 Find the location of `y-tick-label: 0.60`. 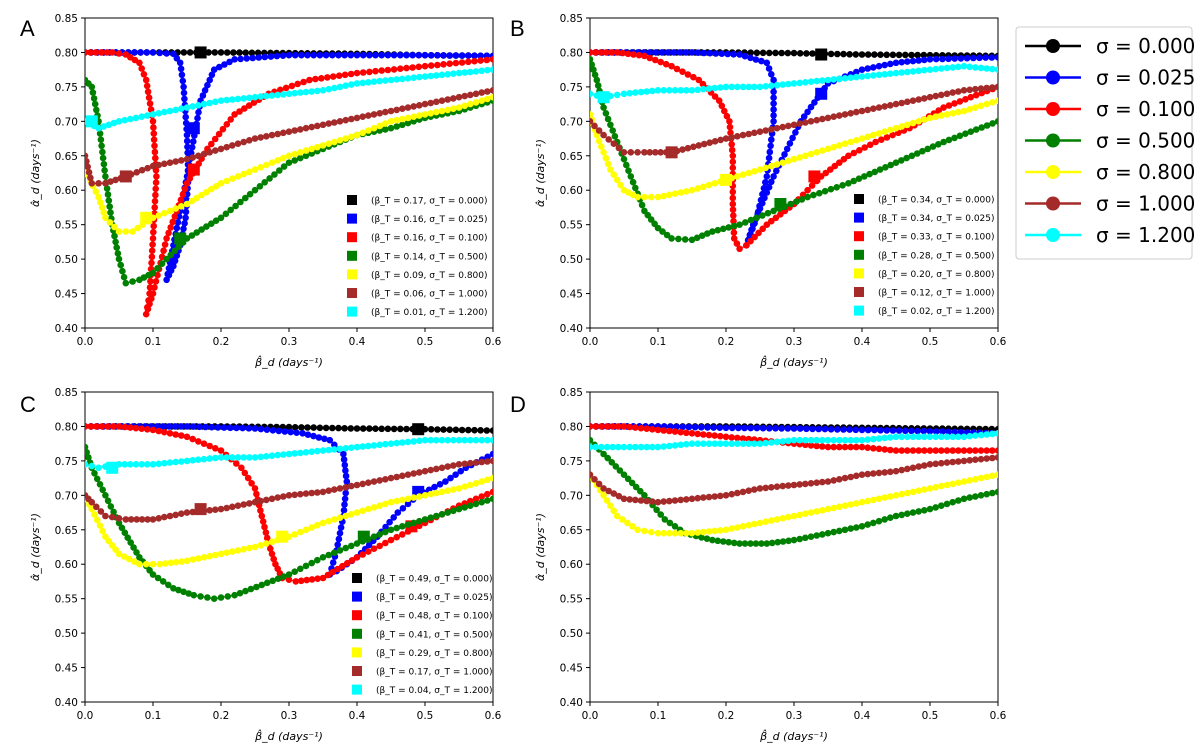

y-tick-label: 0.60 is located at coordinates (66, 191).